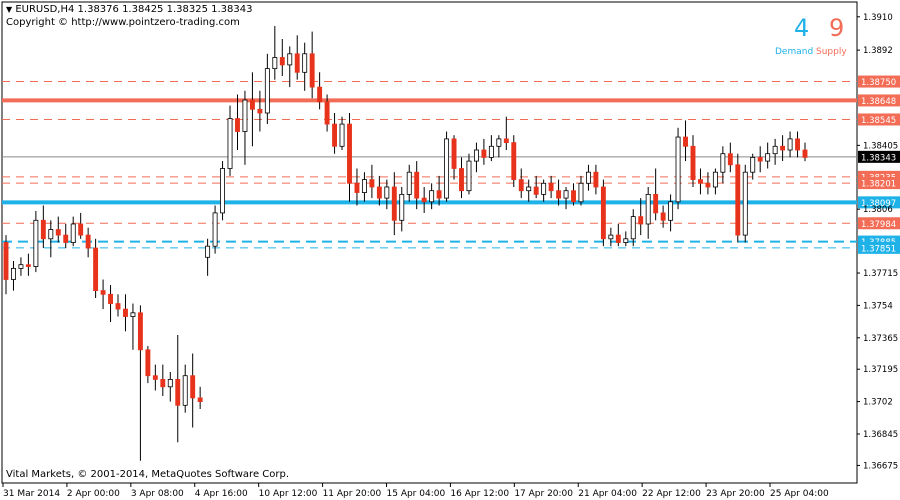 This screenshot has height=500, width=900. I want to click on level-price-label: 1.38201, so click(878, 185).